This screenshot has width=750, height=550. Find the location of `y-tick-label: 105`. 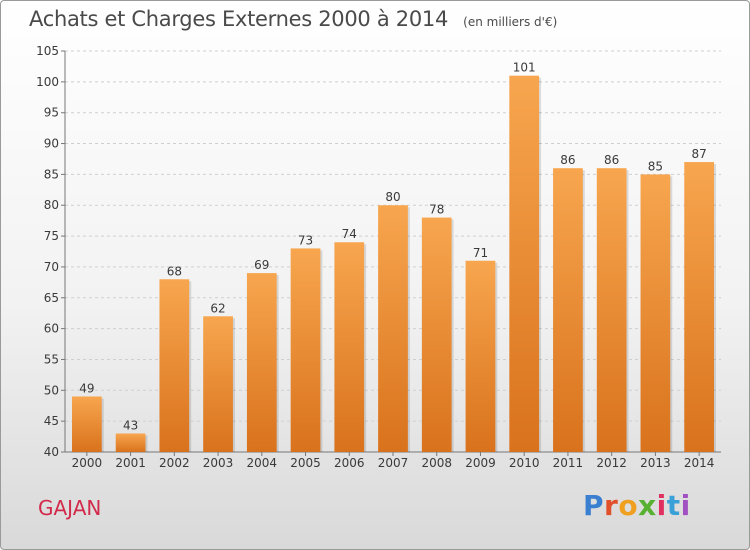

y-tick-label: 105 is located at coordinates (47, 51).